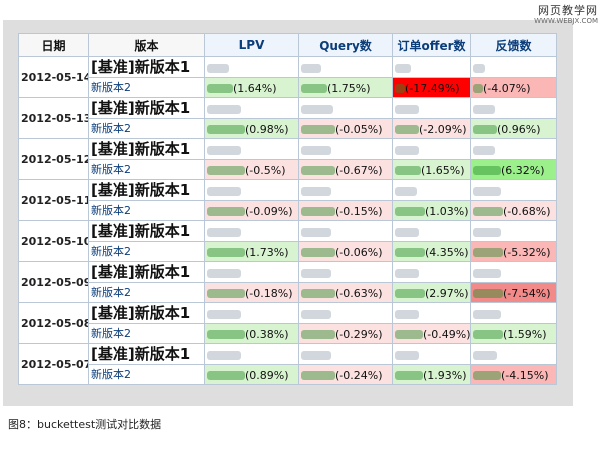 This screenshot has height=455, width=602. I want to click on feedback-change: (-5.32%), so click(527, 252).